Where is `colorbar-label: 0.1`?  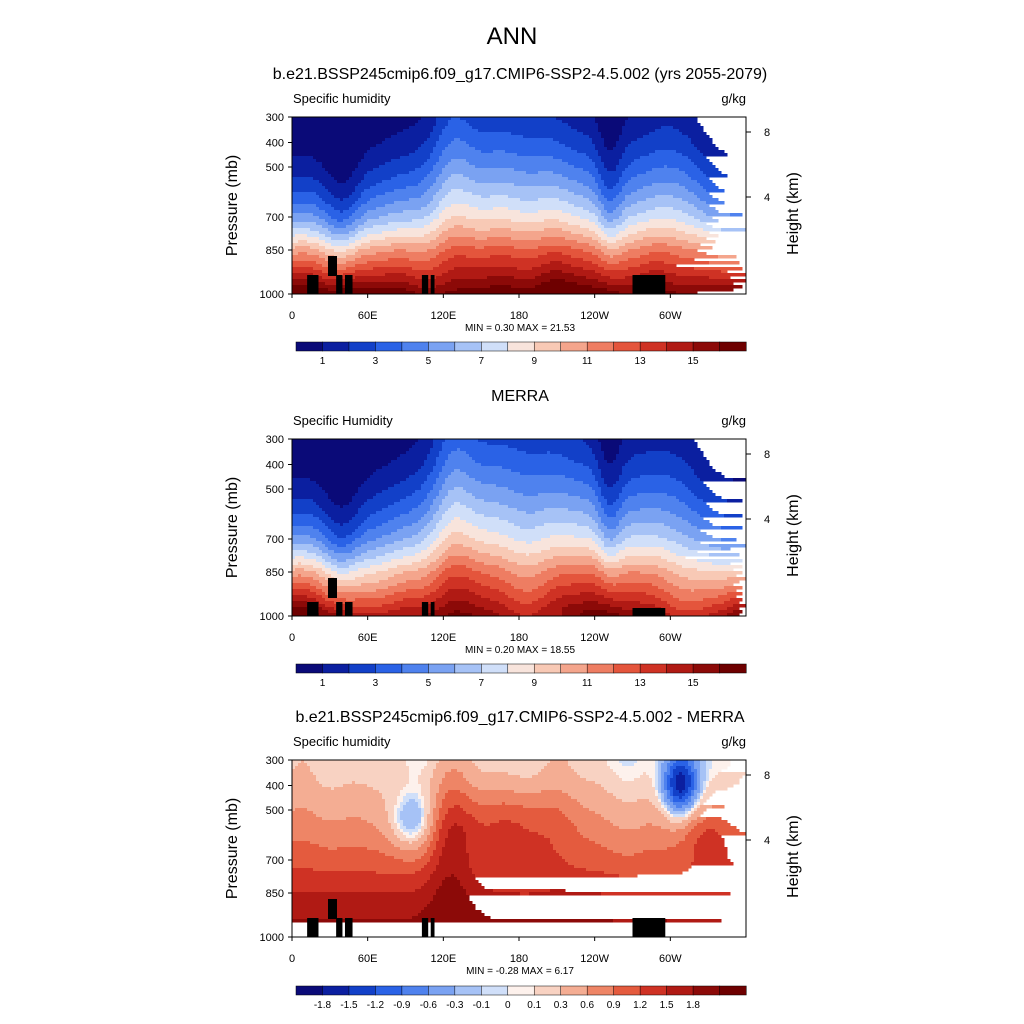
colorbar-label: 0.1 is located at coordinates (534, 1005).